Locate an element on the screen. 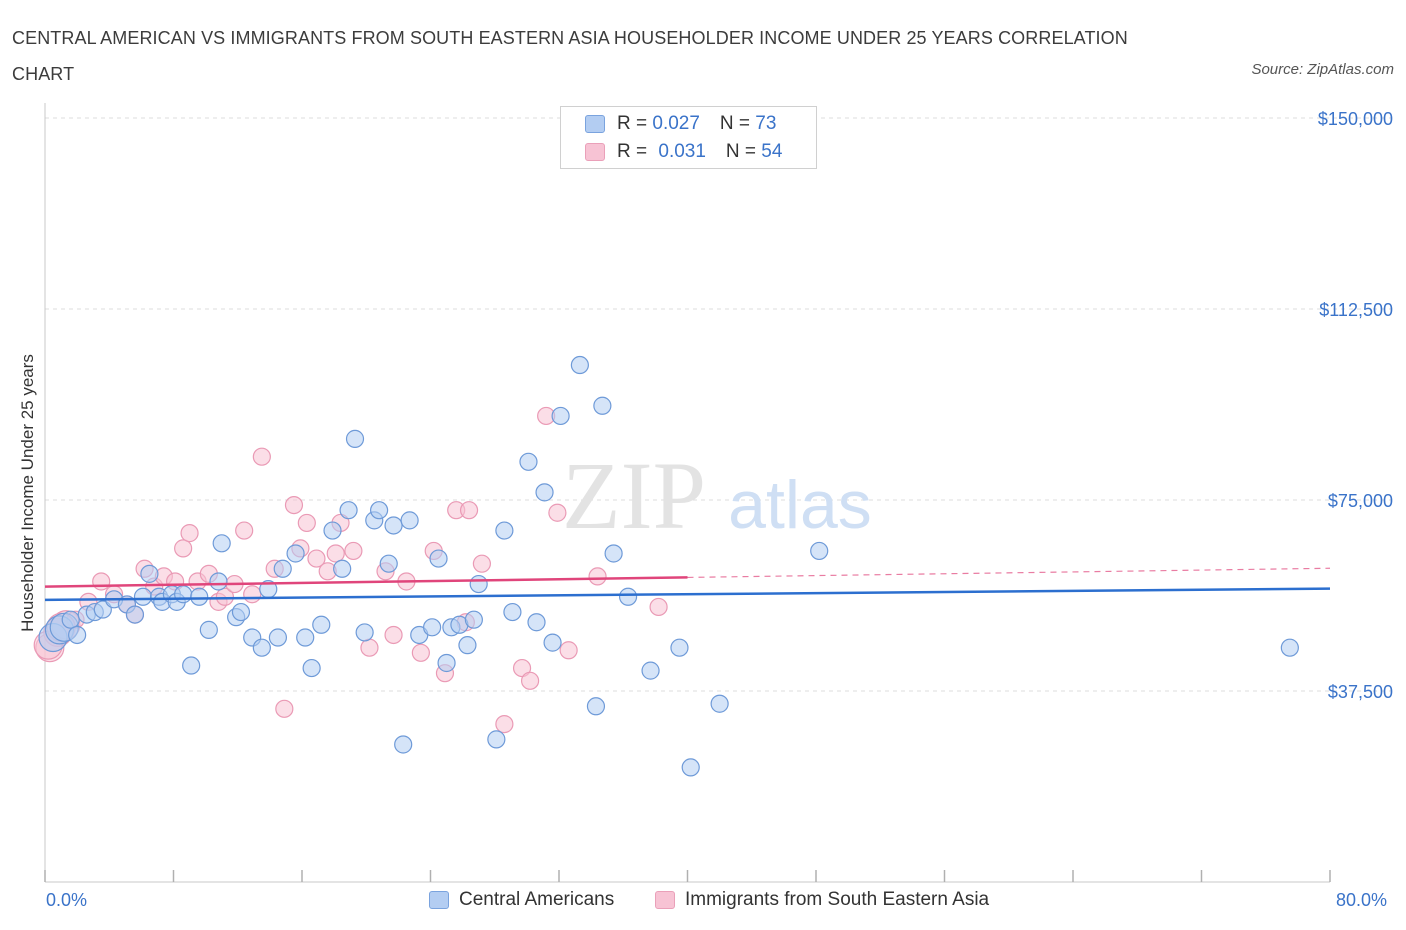 The width and height of the screenshot is (1406, 930). series-swatch-blue is located at coordinates (439, 900).